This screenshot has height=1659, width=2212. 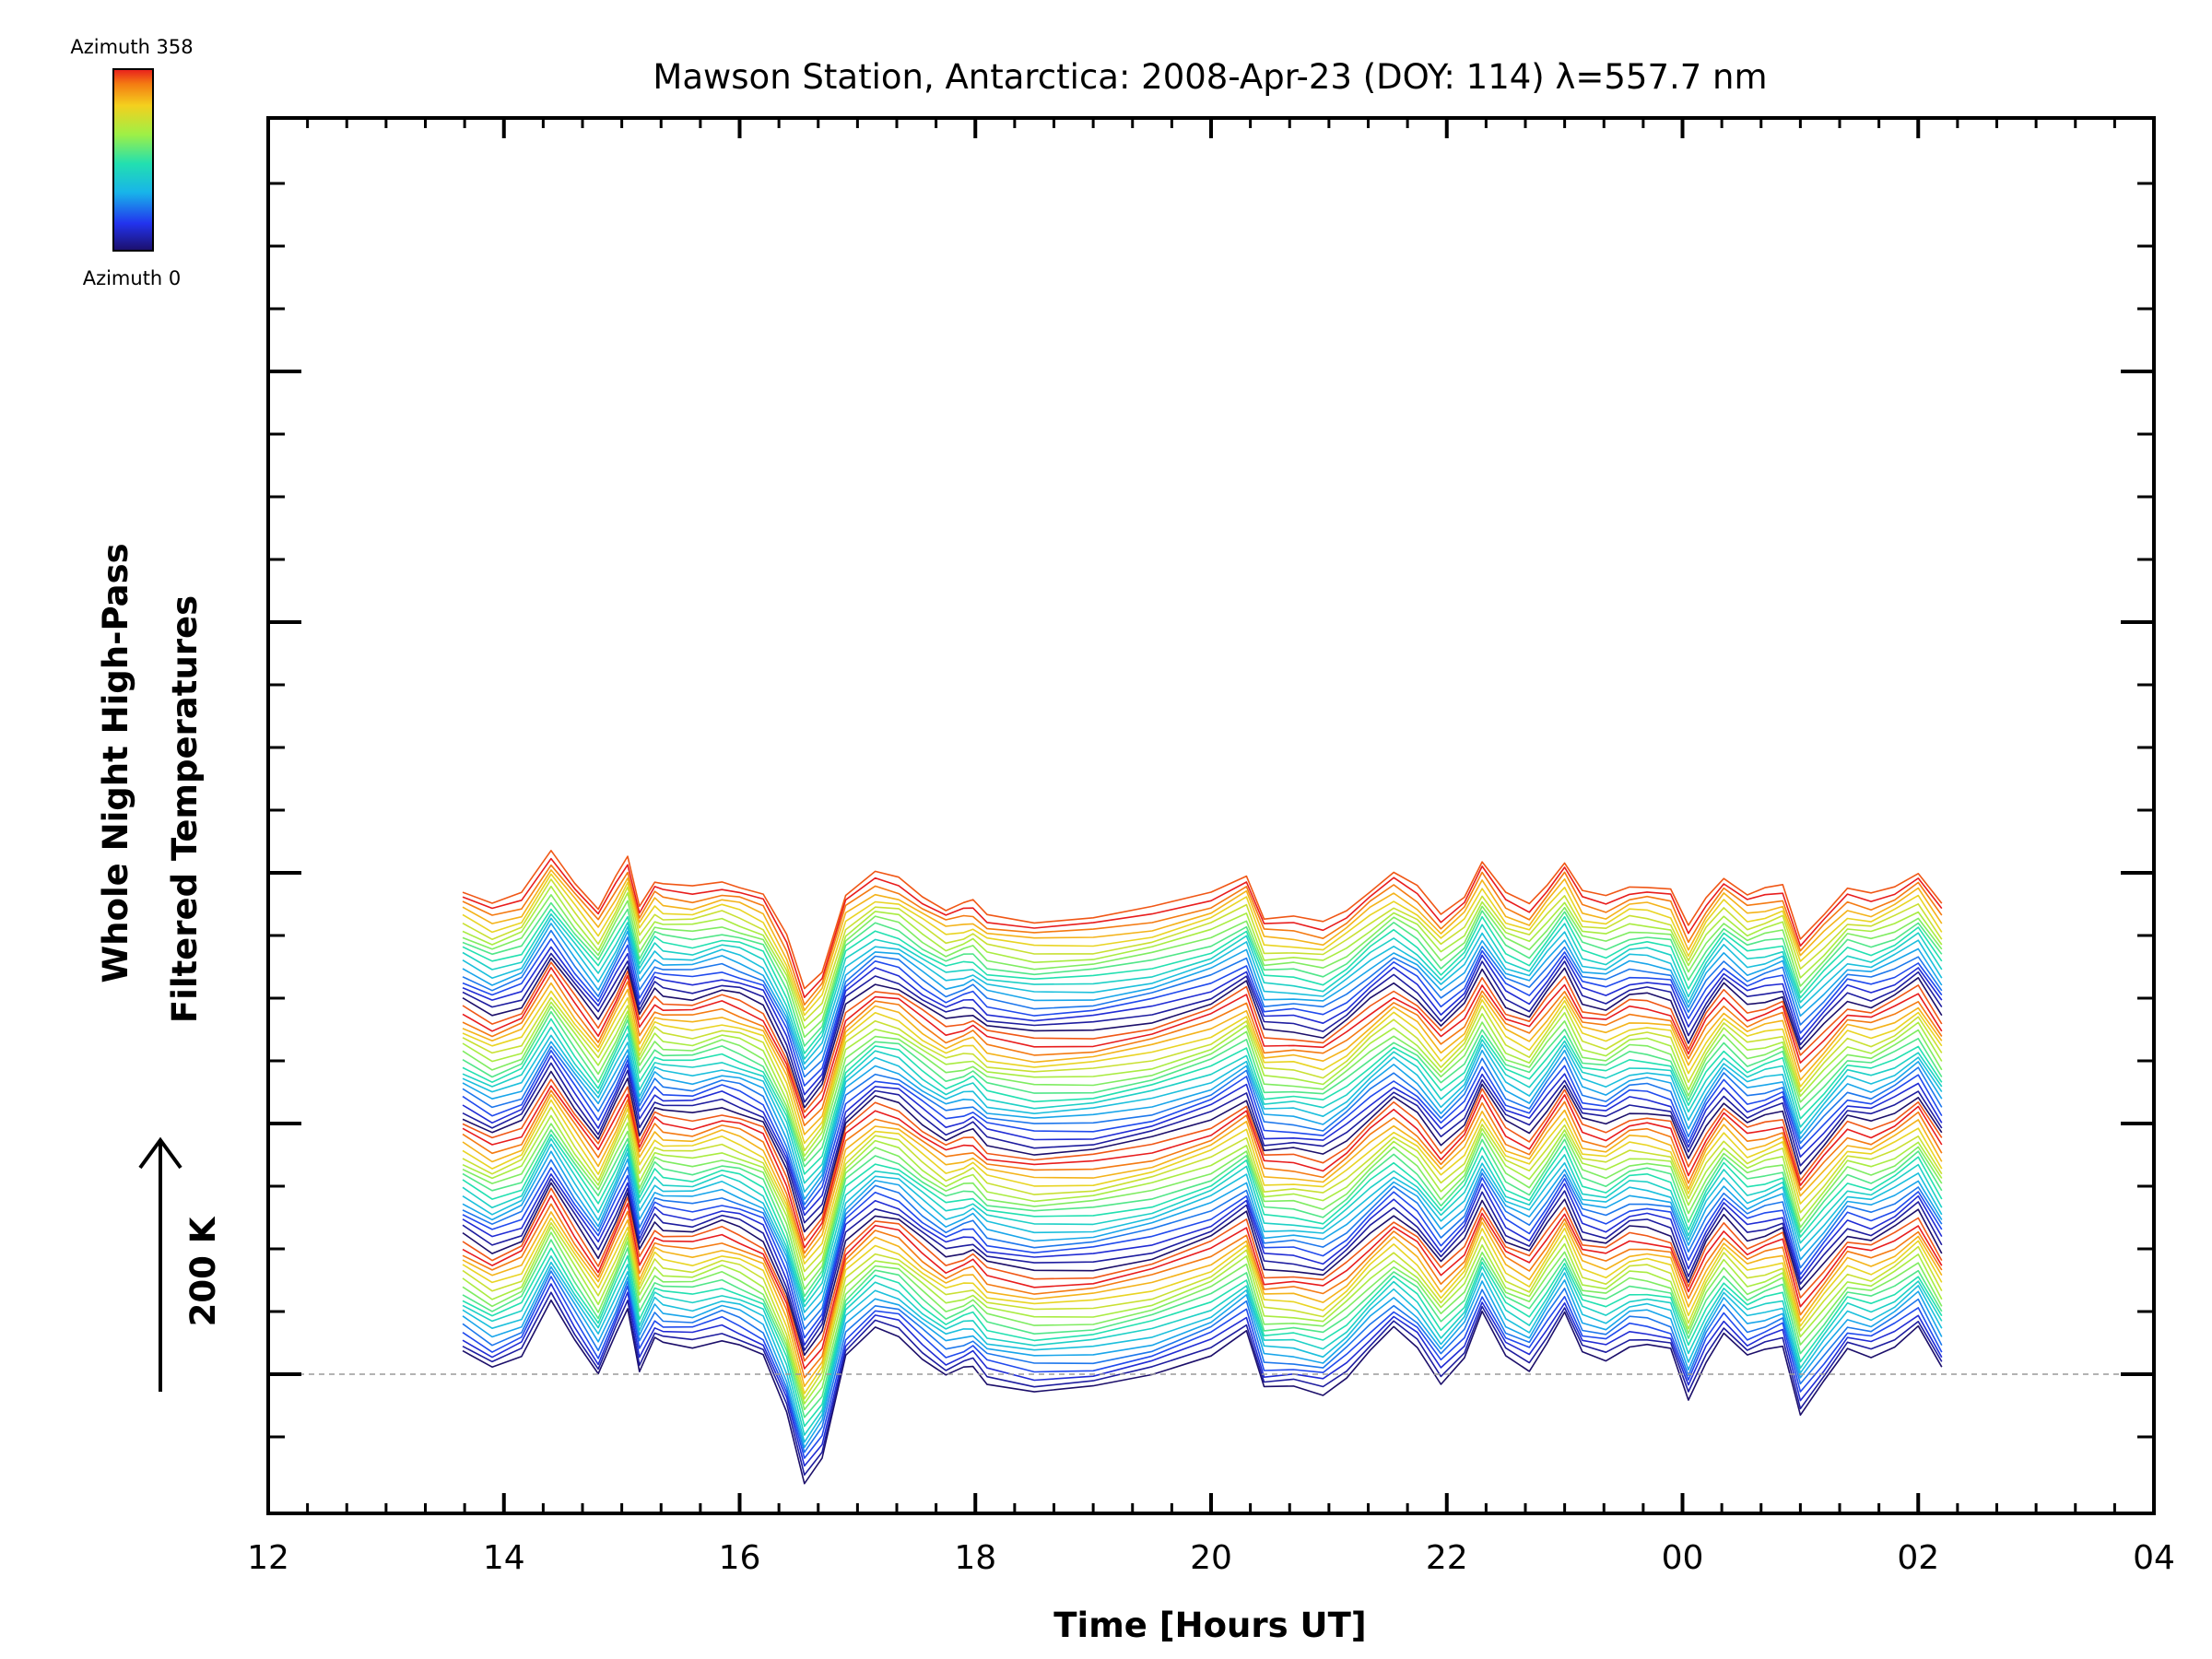 What do you see at coordinates (268, 1558) in the screenshot?
I see `x-tick-label: 12` at bounding box center [268, 1558].